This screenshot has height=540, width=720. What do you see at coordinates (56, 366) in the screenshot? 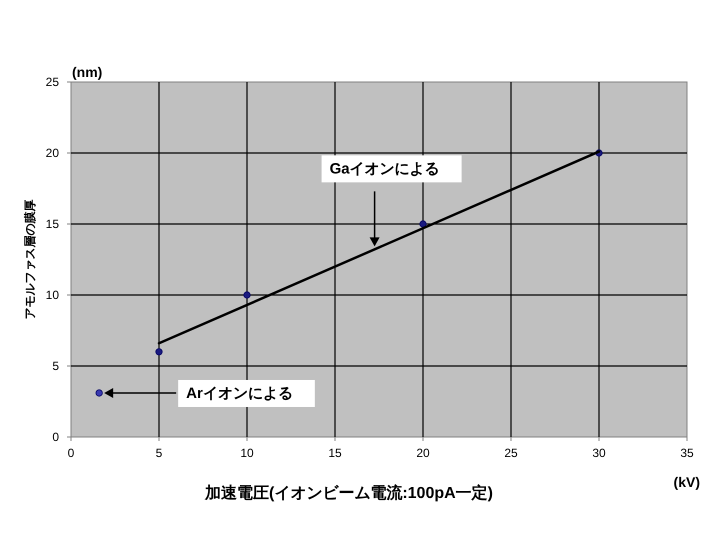
I see `y-tick-label: 5` at bounding box center [56, 366].